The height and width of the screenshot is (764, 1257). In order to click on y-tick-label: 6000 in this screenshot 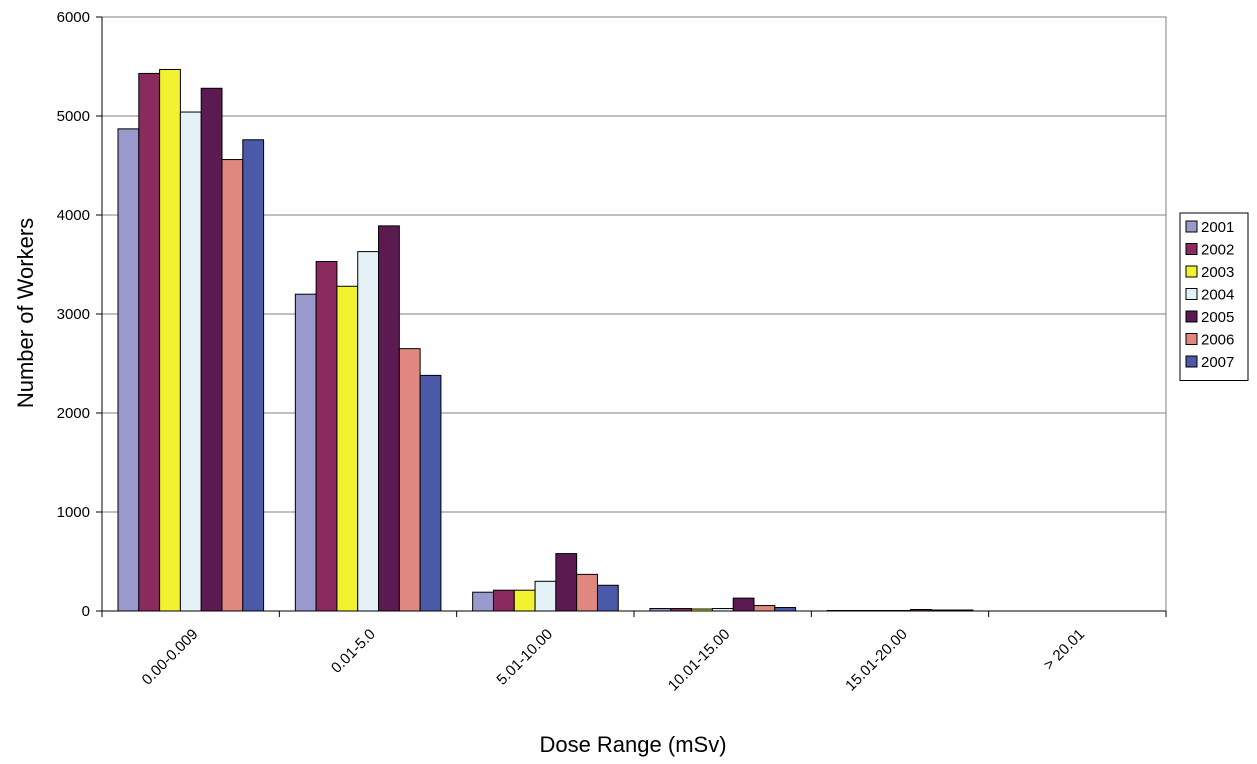, I will do `click(73, 17)`.